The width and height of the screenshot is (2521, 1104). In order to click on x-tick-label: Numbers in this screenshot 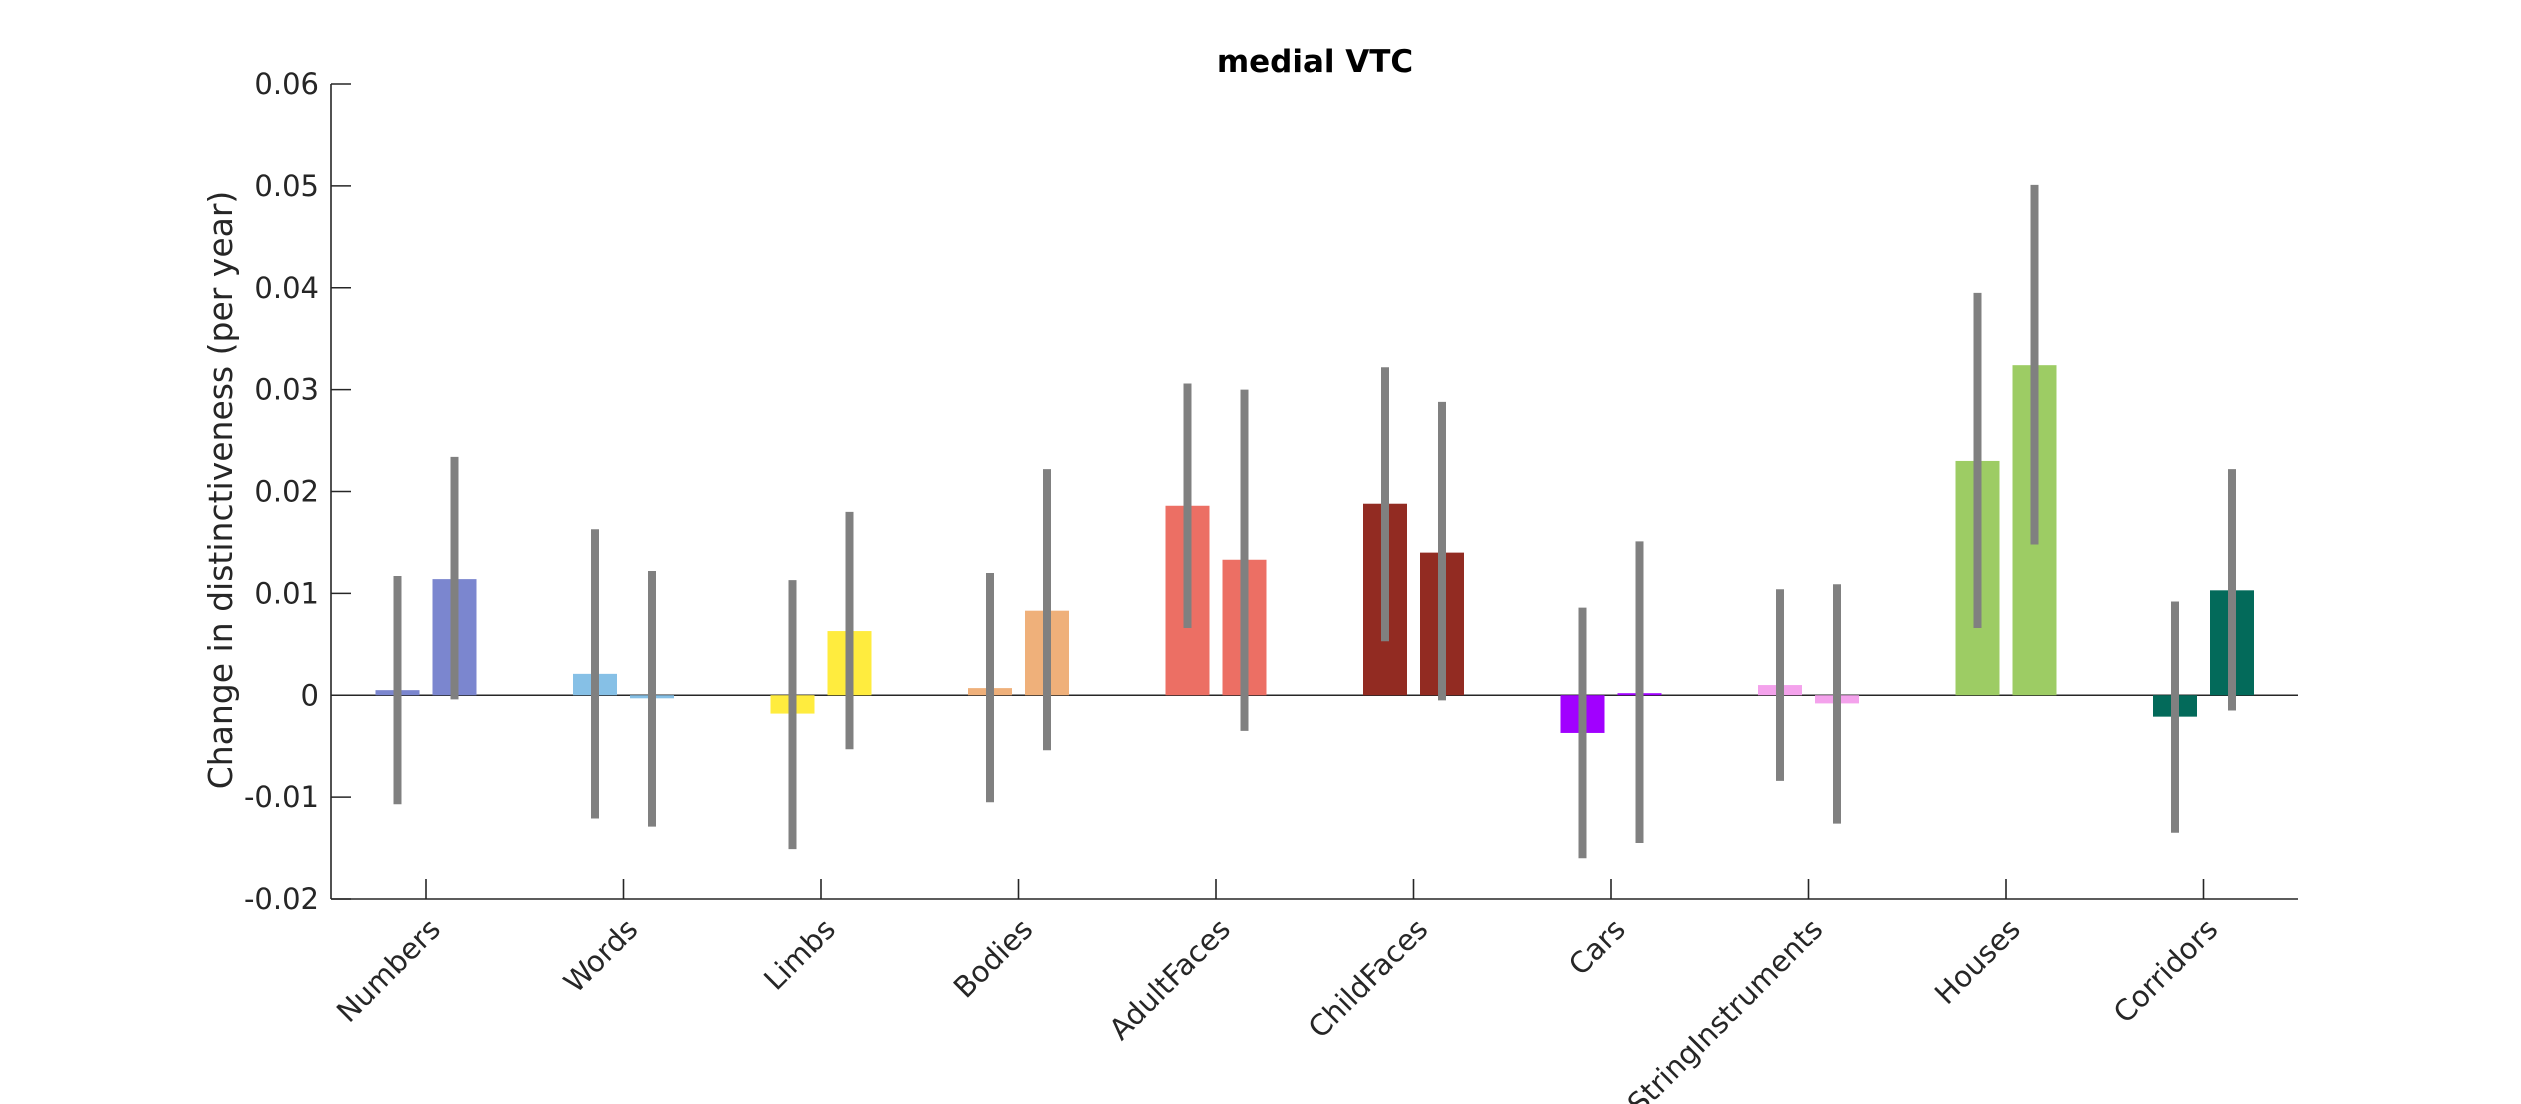, I will do `click(388, 970)`.